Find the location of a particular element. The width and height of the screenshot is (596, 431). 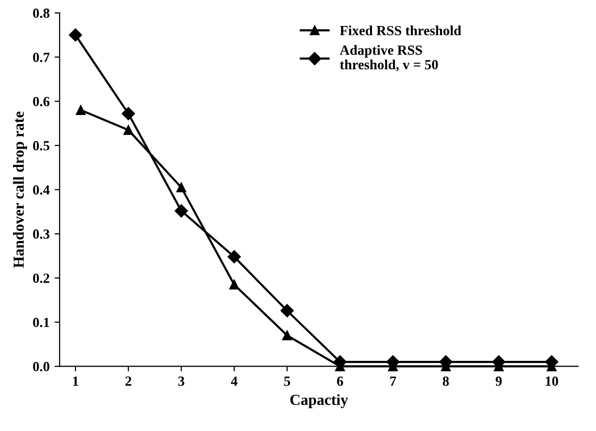

legend-label: Fixed RSS threshold is located at coordinates (401, 31).